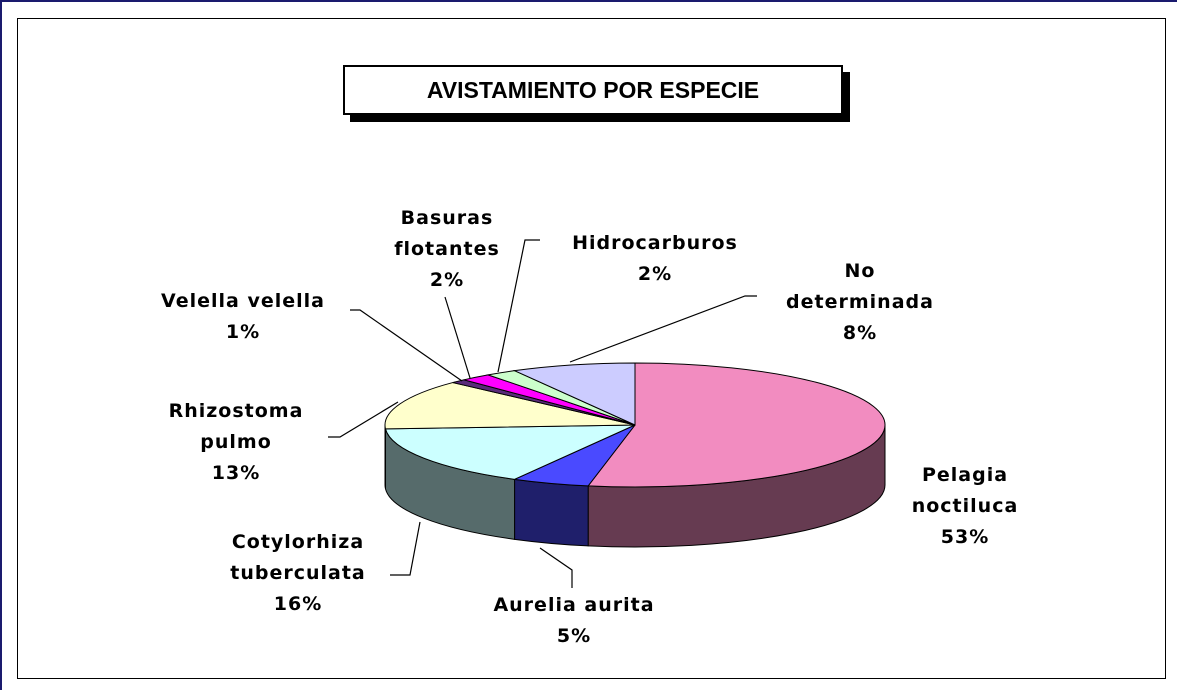  What do you see at coordinates (655, 259) in the screenshot?
I see `slice-label: Hidrocarburos 2%` at bounding box center [655, 259].